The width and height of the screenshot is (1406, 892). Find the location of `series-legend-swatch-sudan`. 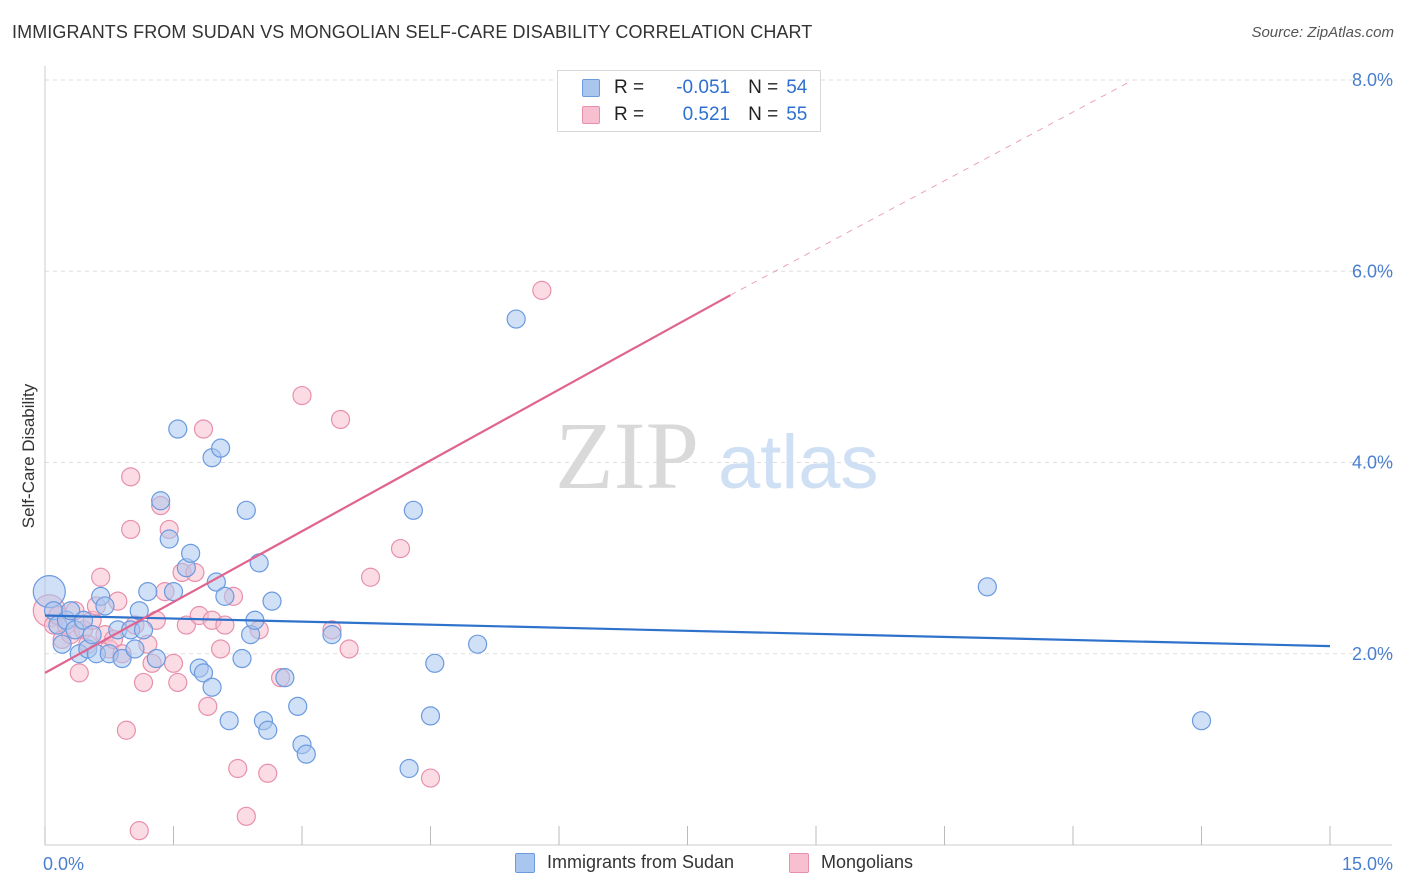

series-legend-swatch-sudan is located at coordinates (525, 862).